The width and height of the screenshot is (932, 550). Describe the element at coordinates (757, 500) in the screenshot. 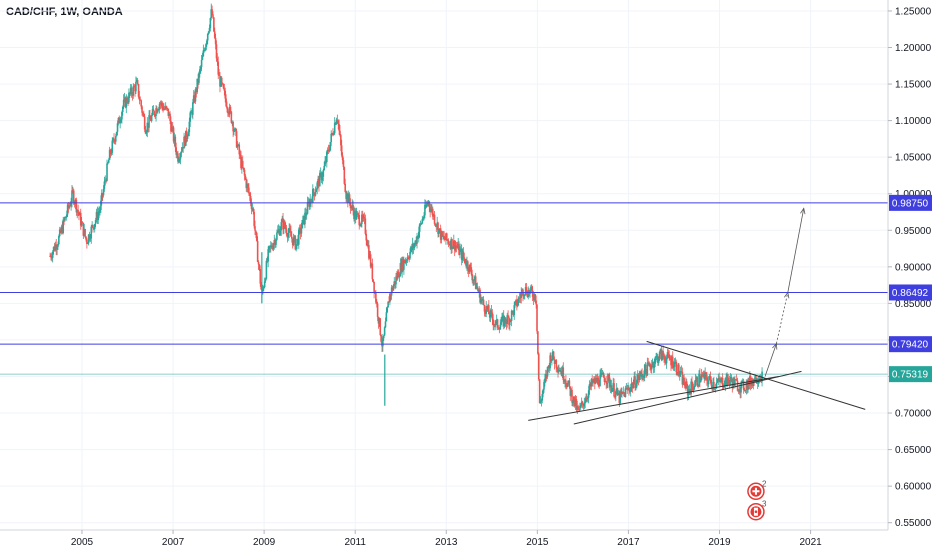

I see `event-markers: 23` at that location.